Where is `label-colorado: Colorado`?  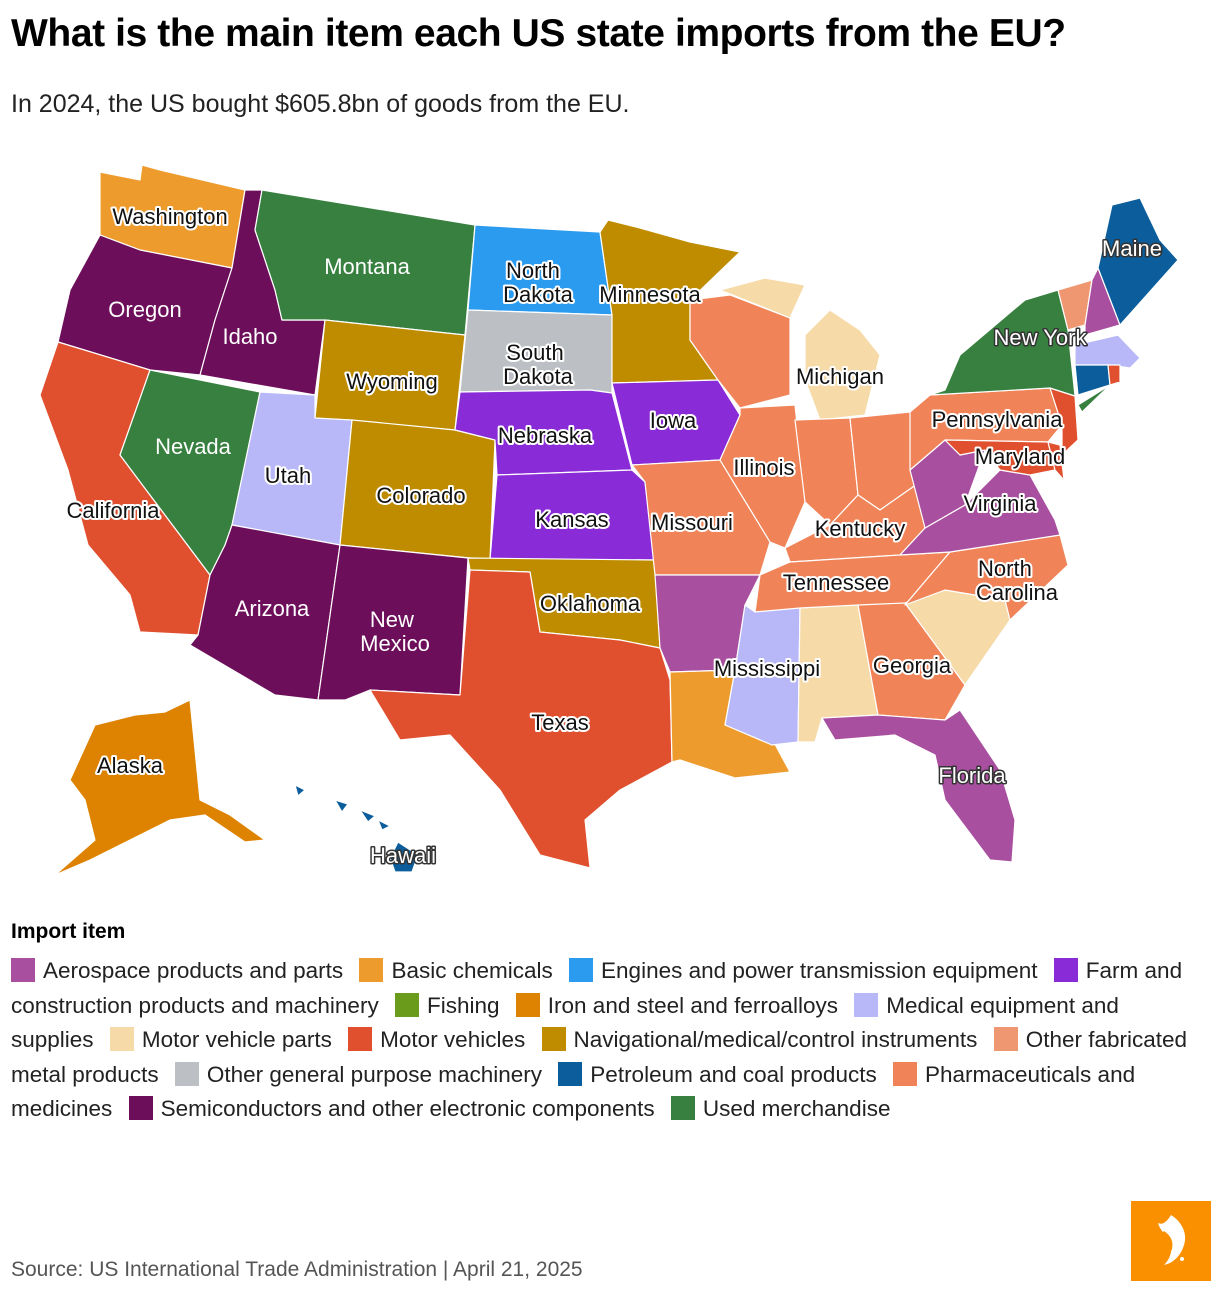 label-colorado: Colorado is located at coordinates (420, 495).